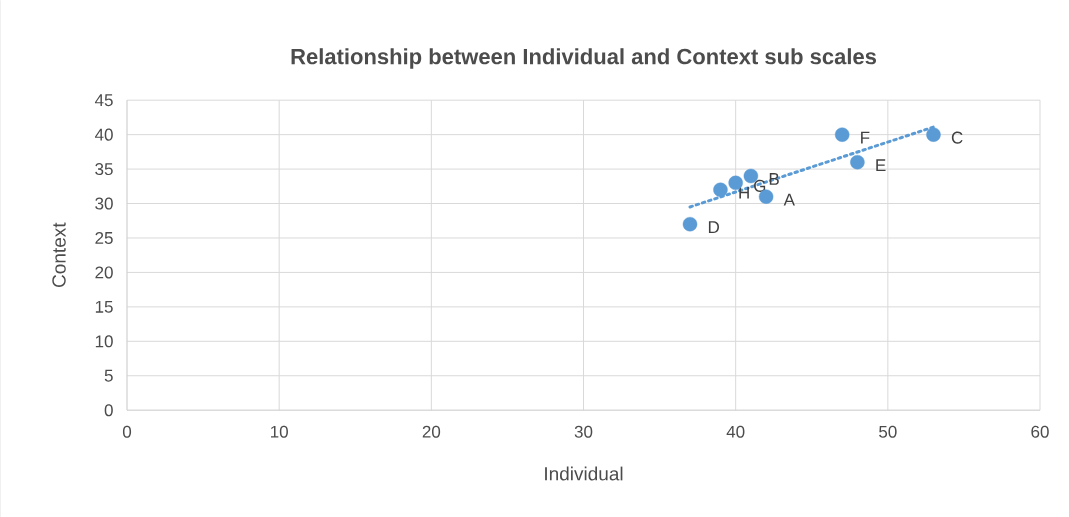  I want to click on y-tick-label: 10, so click(104, 341).